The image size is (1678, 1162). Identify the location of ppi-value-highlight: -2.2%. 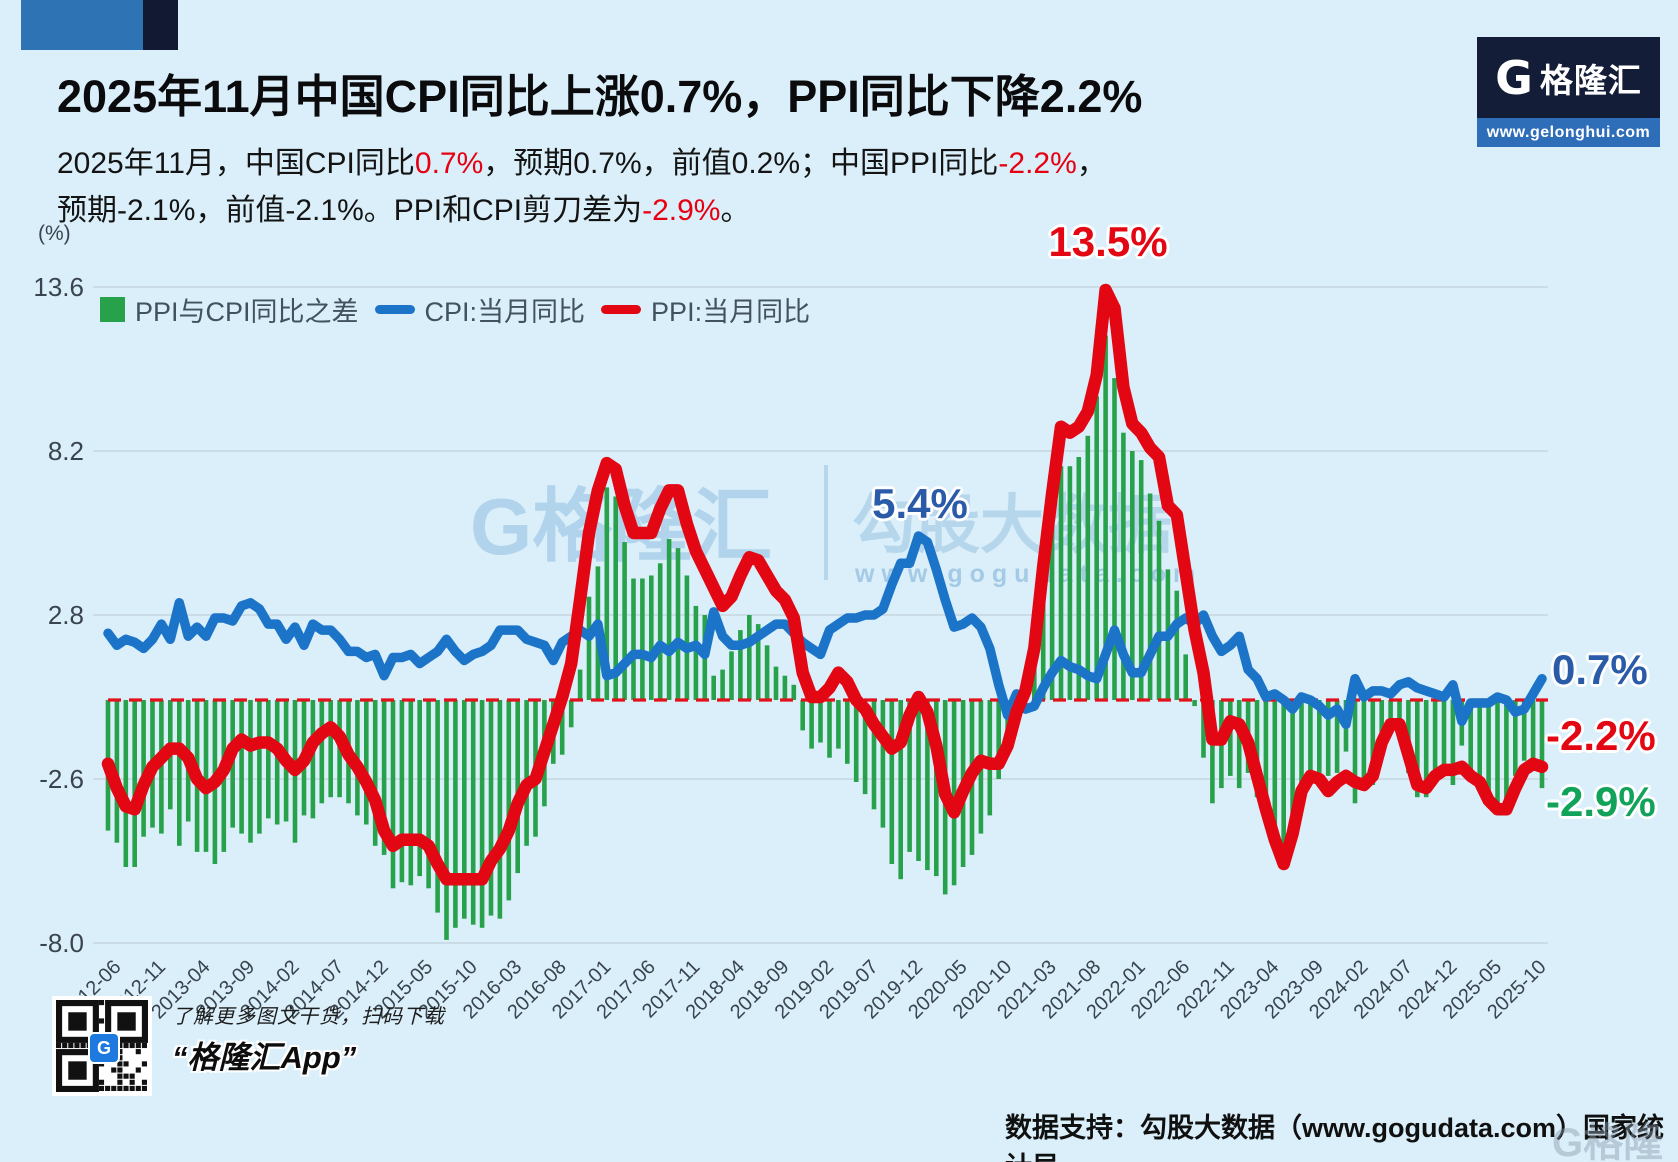
(1037, 163).